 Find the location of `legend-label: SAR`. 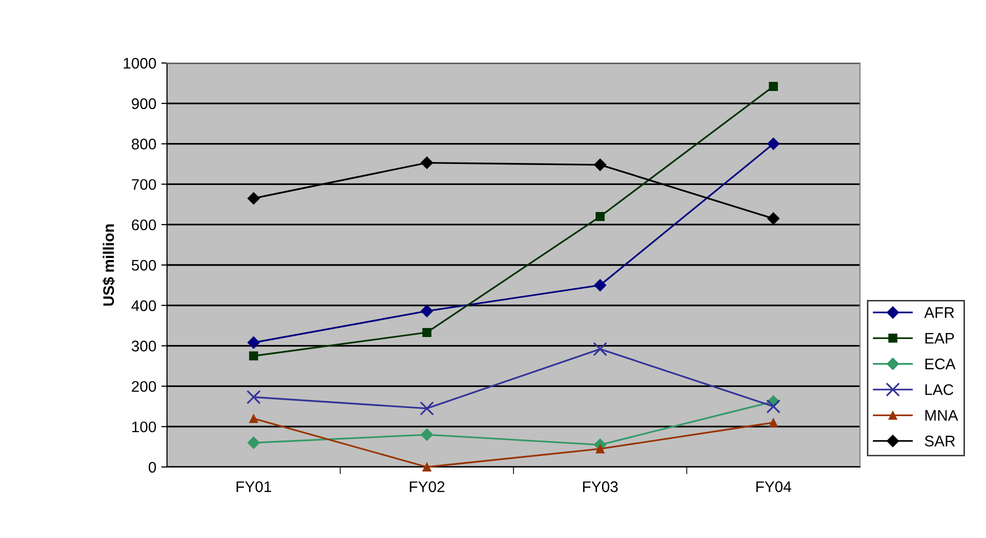

legend-label: SAR is located at coordinates (939, 441).